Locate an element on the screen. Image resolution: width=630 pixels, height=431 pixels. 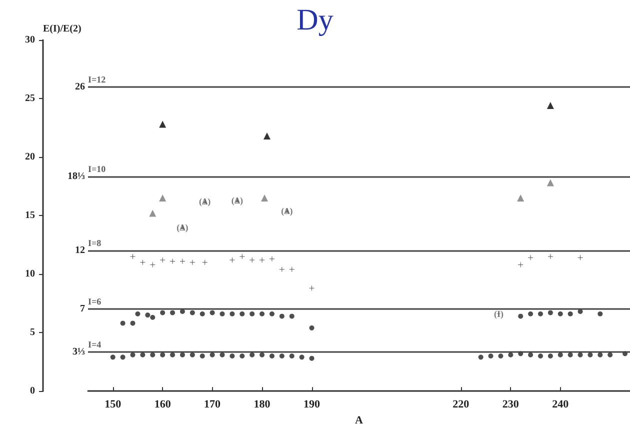
x-tick-label: 160 is located at coordinates (163, 404).